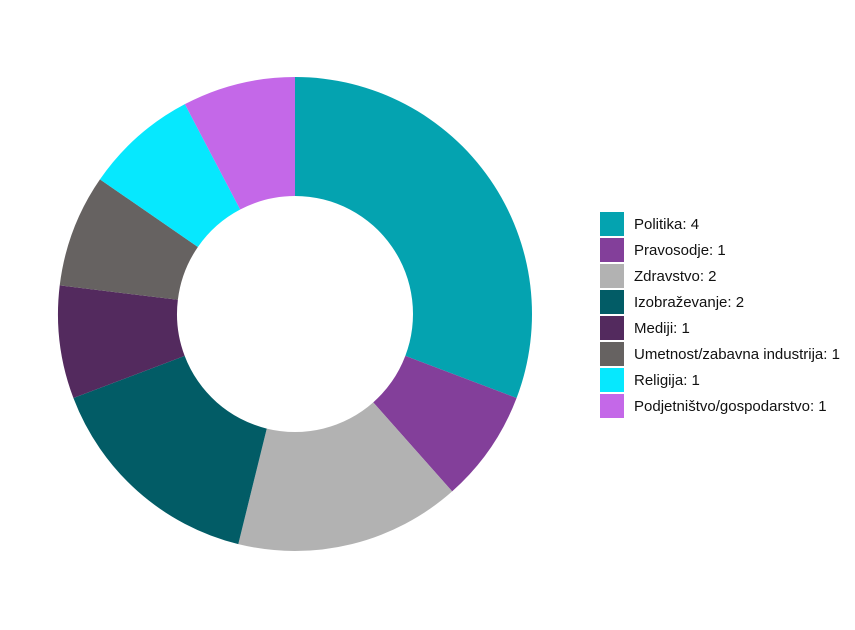 Image resolution: width=855 pixels, height=630 pixels. What do you see at coordinates (675, 276) in the screenshot?
I see `legend-label: Zdravstvo: 2` at bounding box center [675, 276].